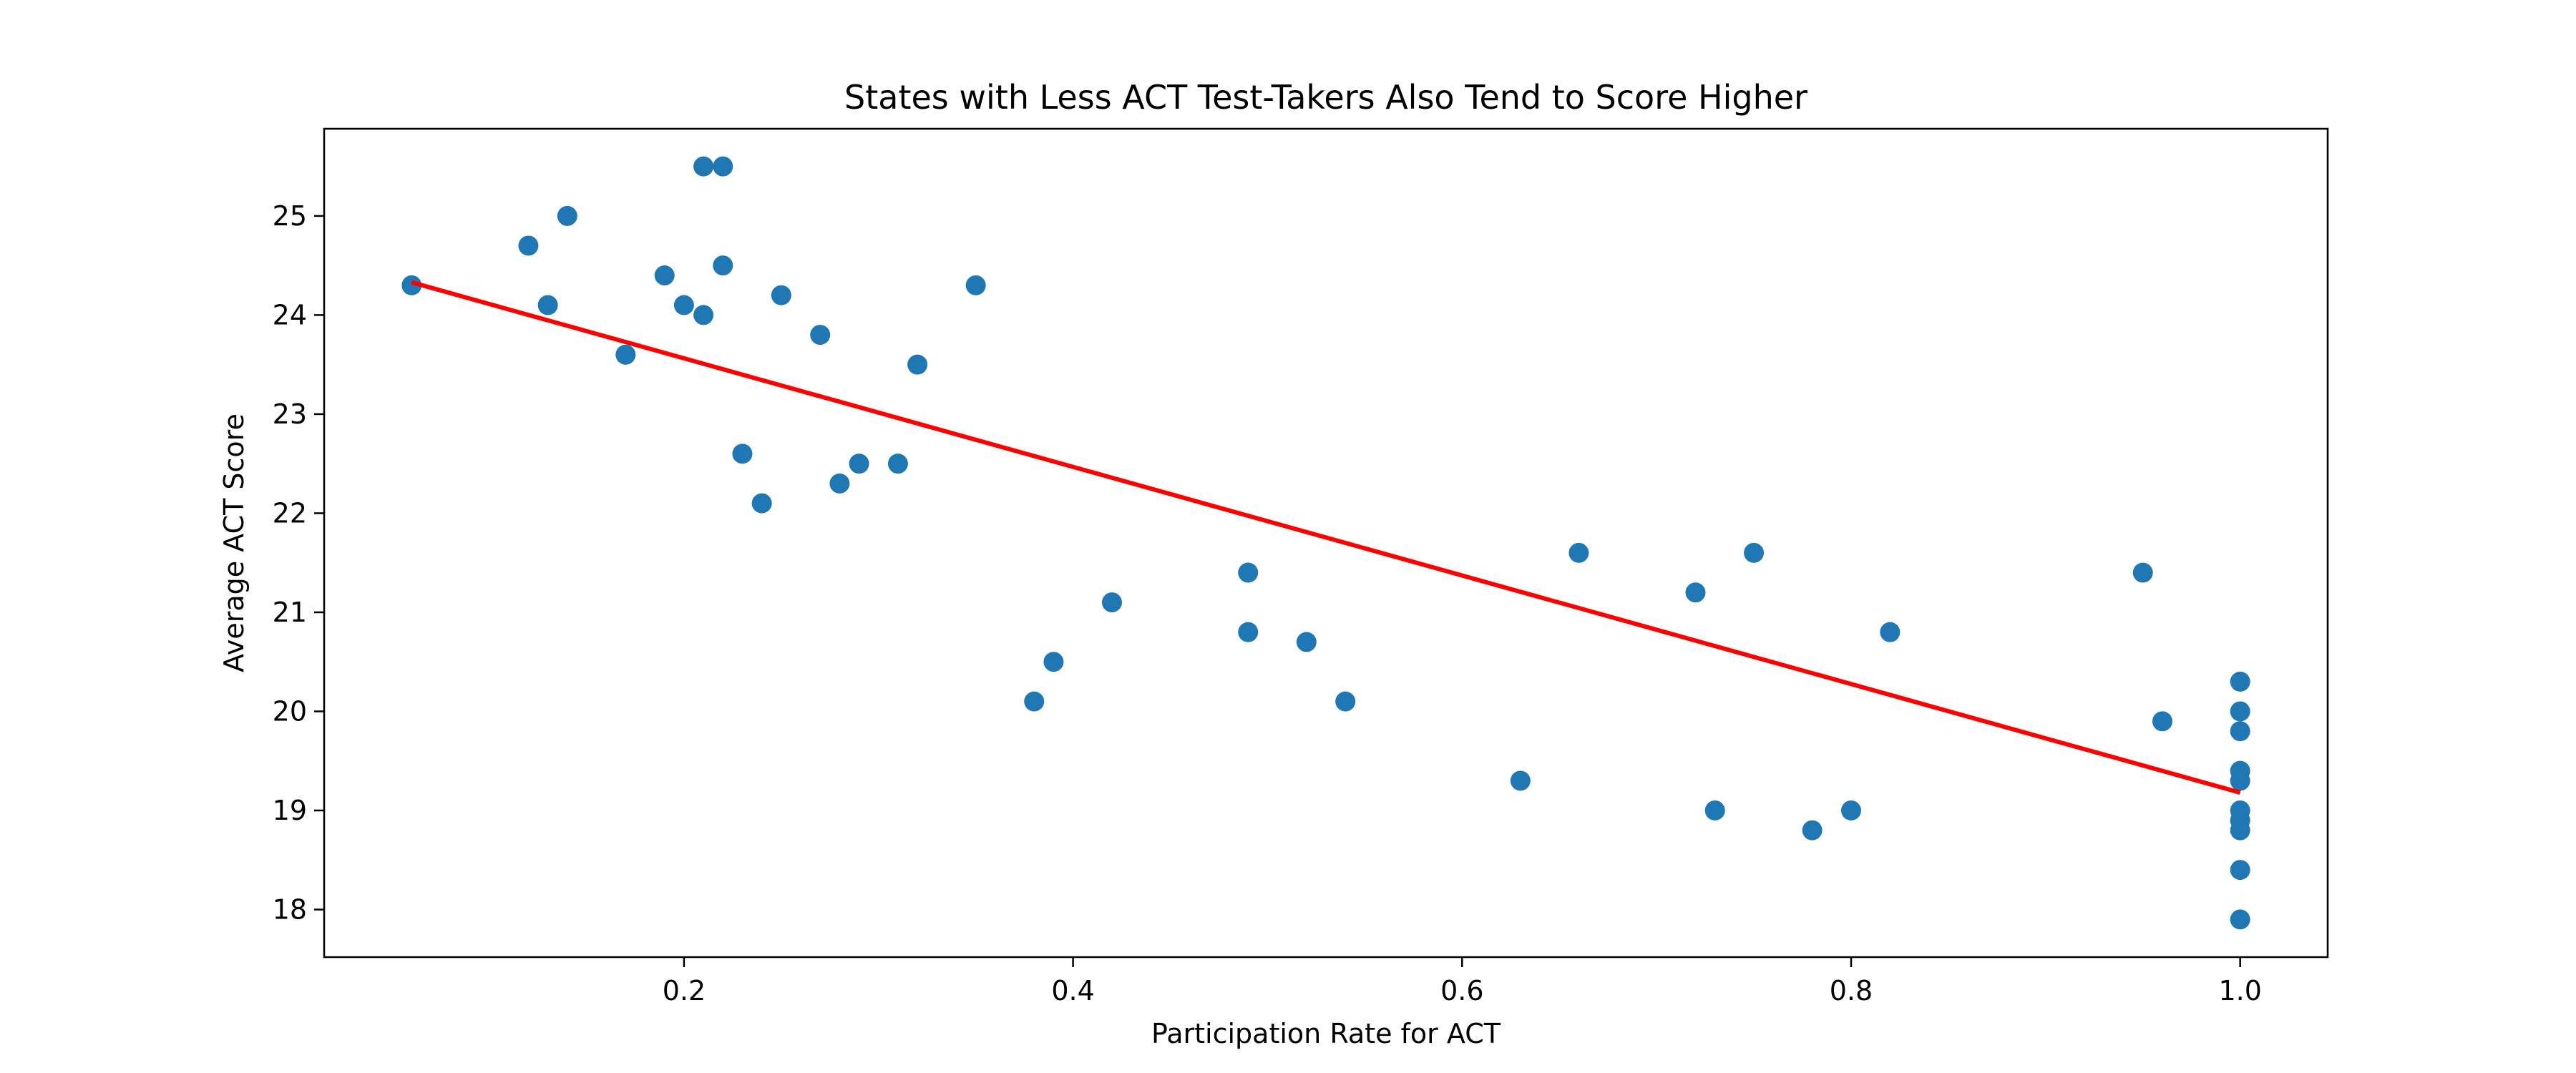 Image resolution: width=2576 pixels, height=1073 pixels. What do you see at coordinates (1461, 990) in the screenshot?
I see `x-tick-label: 0.6` at bounding box center [1461, 990].